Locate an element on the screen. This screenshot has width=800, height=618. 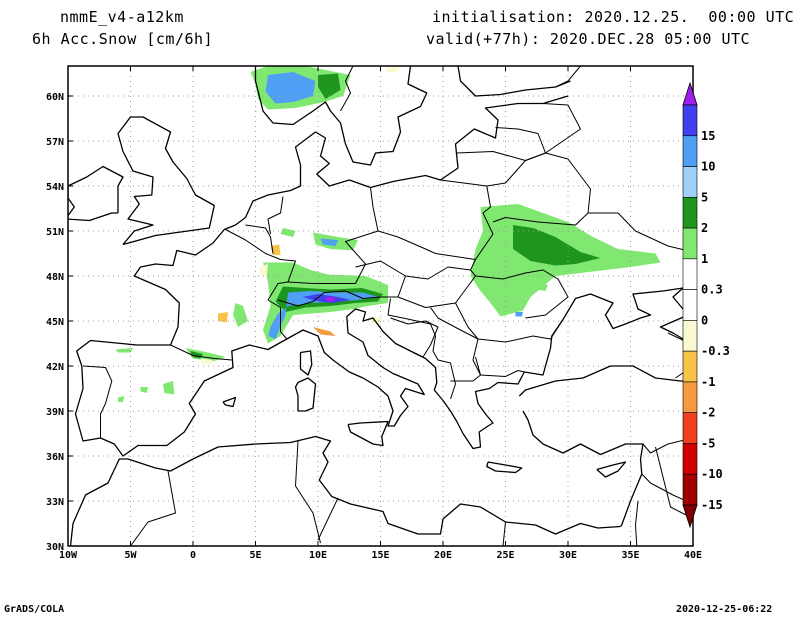
coastline-cyprus is located at coordinates (611, 469).